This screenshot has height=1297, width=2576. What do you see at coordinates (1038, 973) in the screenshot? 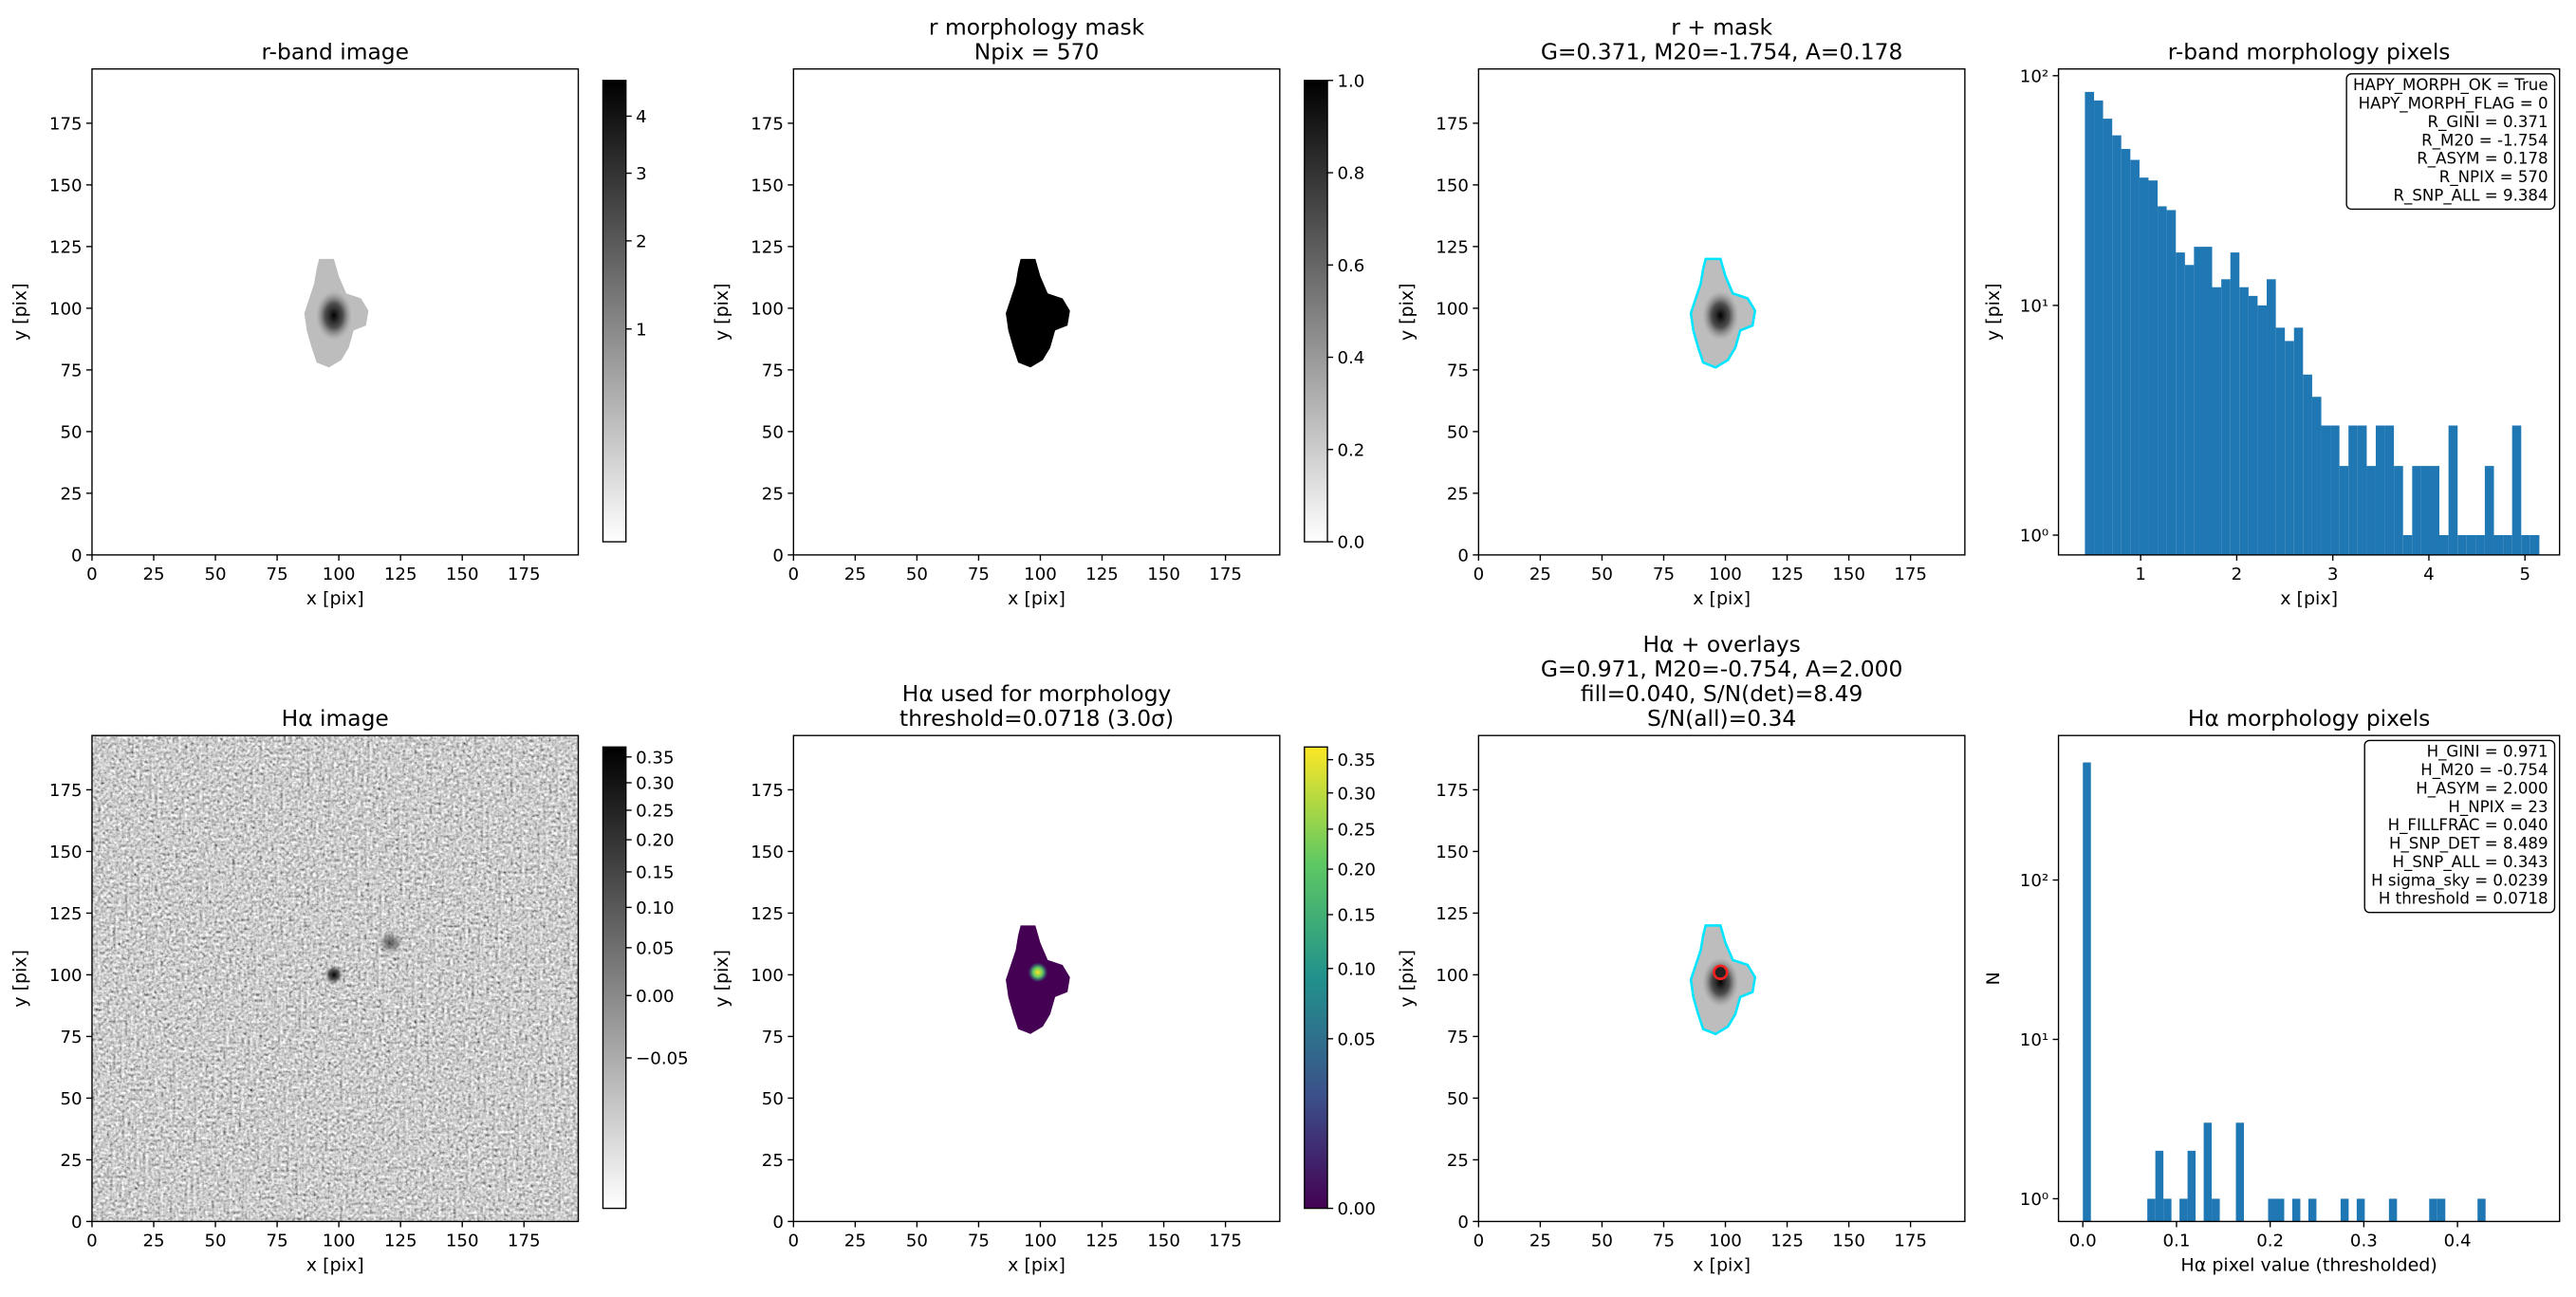
I see `halpha-peak` at bounding box center [1038, 973].